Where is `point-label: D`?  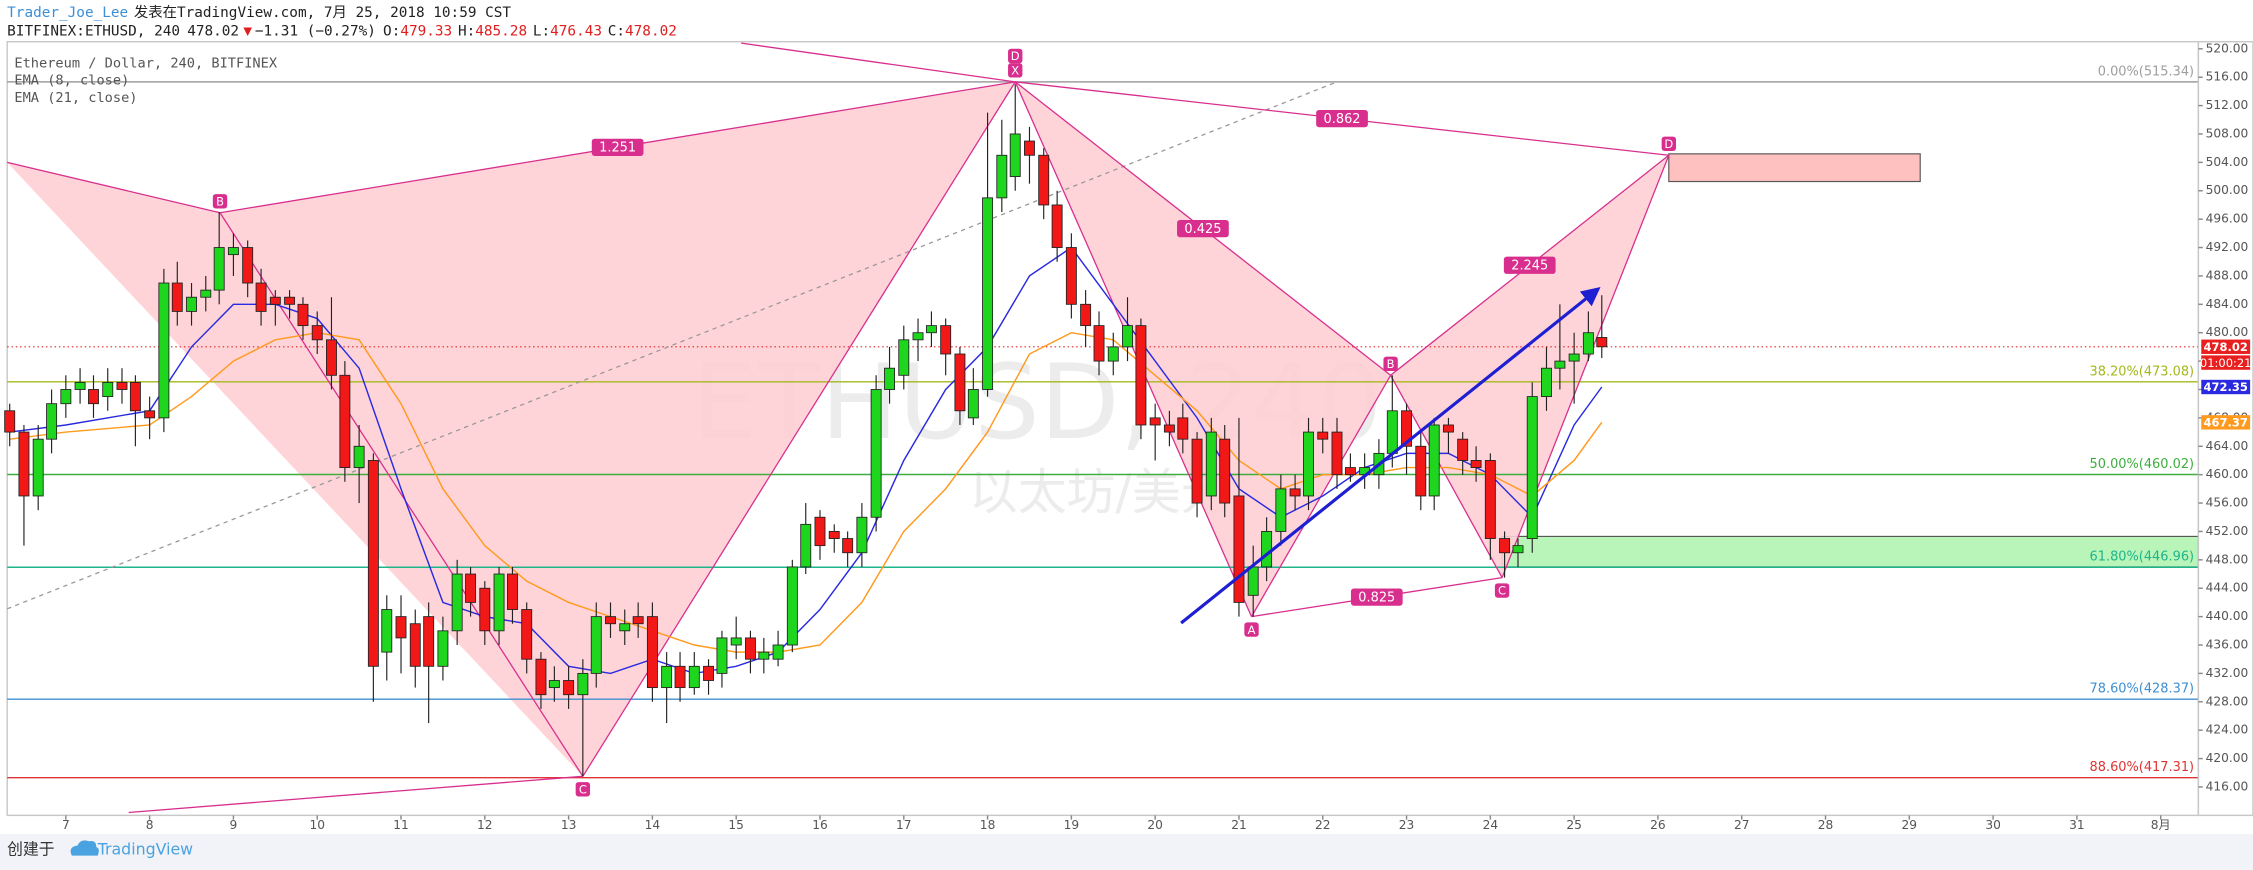 point-label: D is located at coordinates (1015, 56).